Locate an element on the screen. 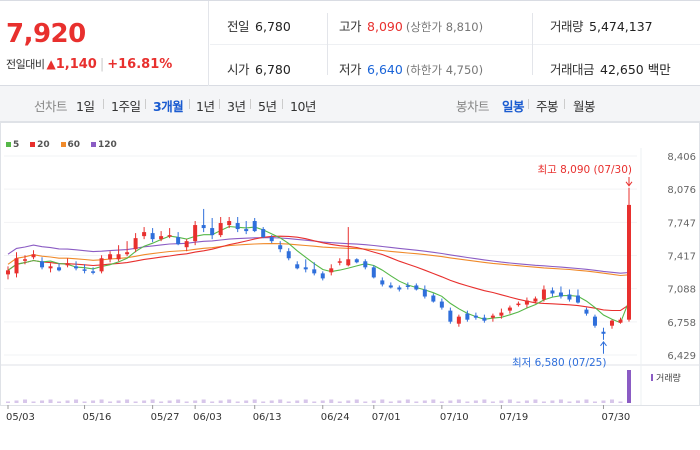  tab-10year: 10년 is located at coordinates (303, 106).